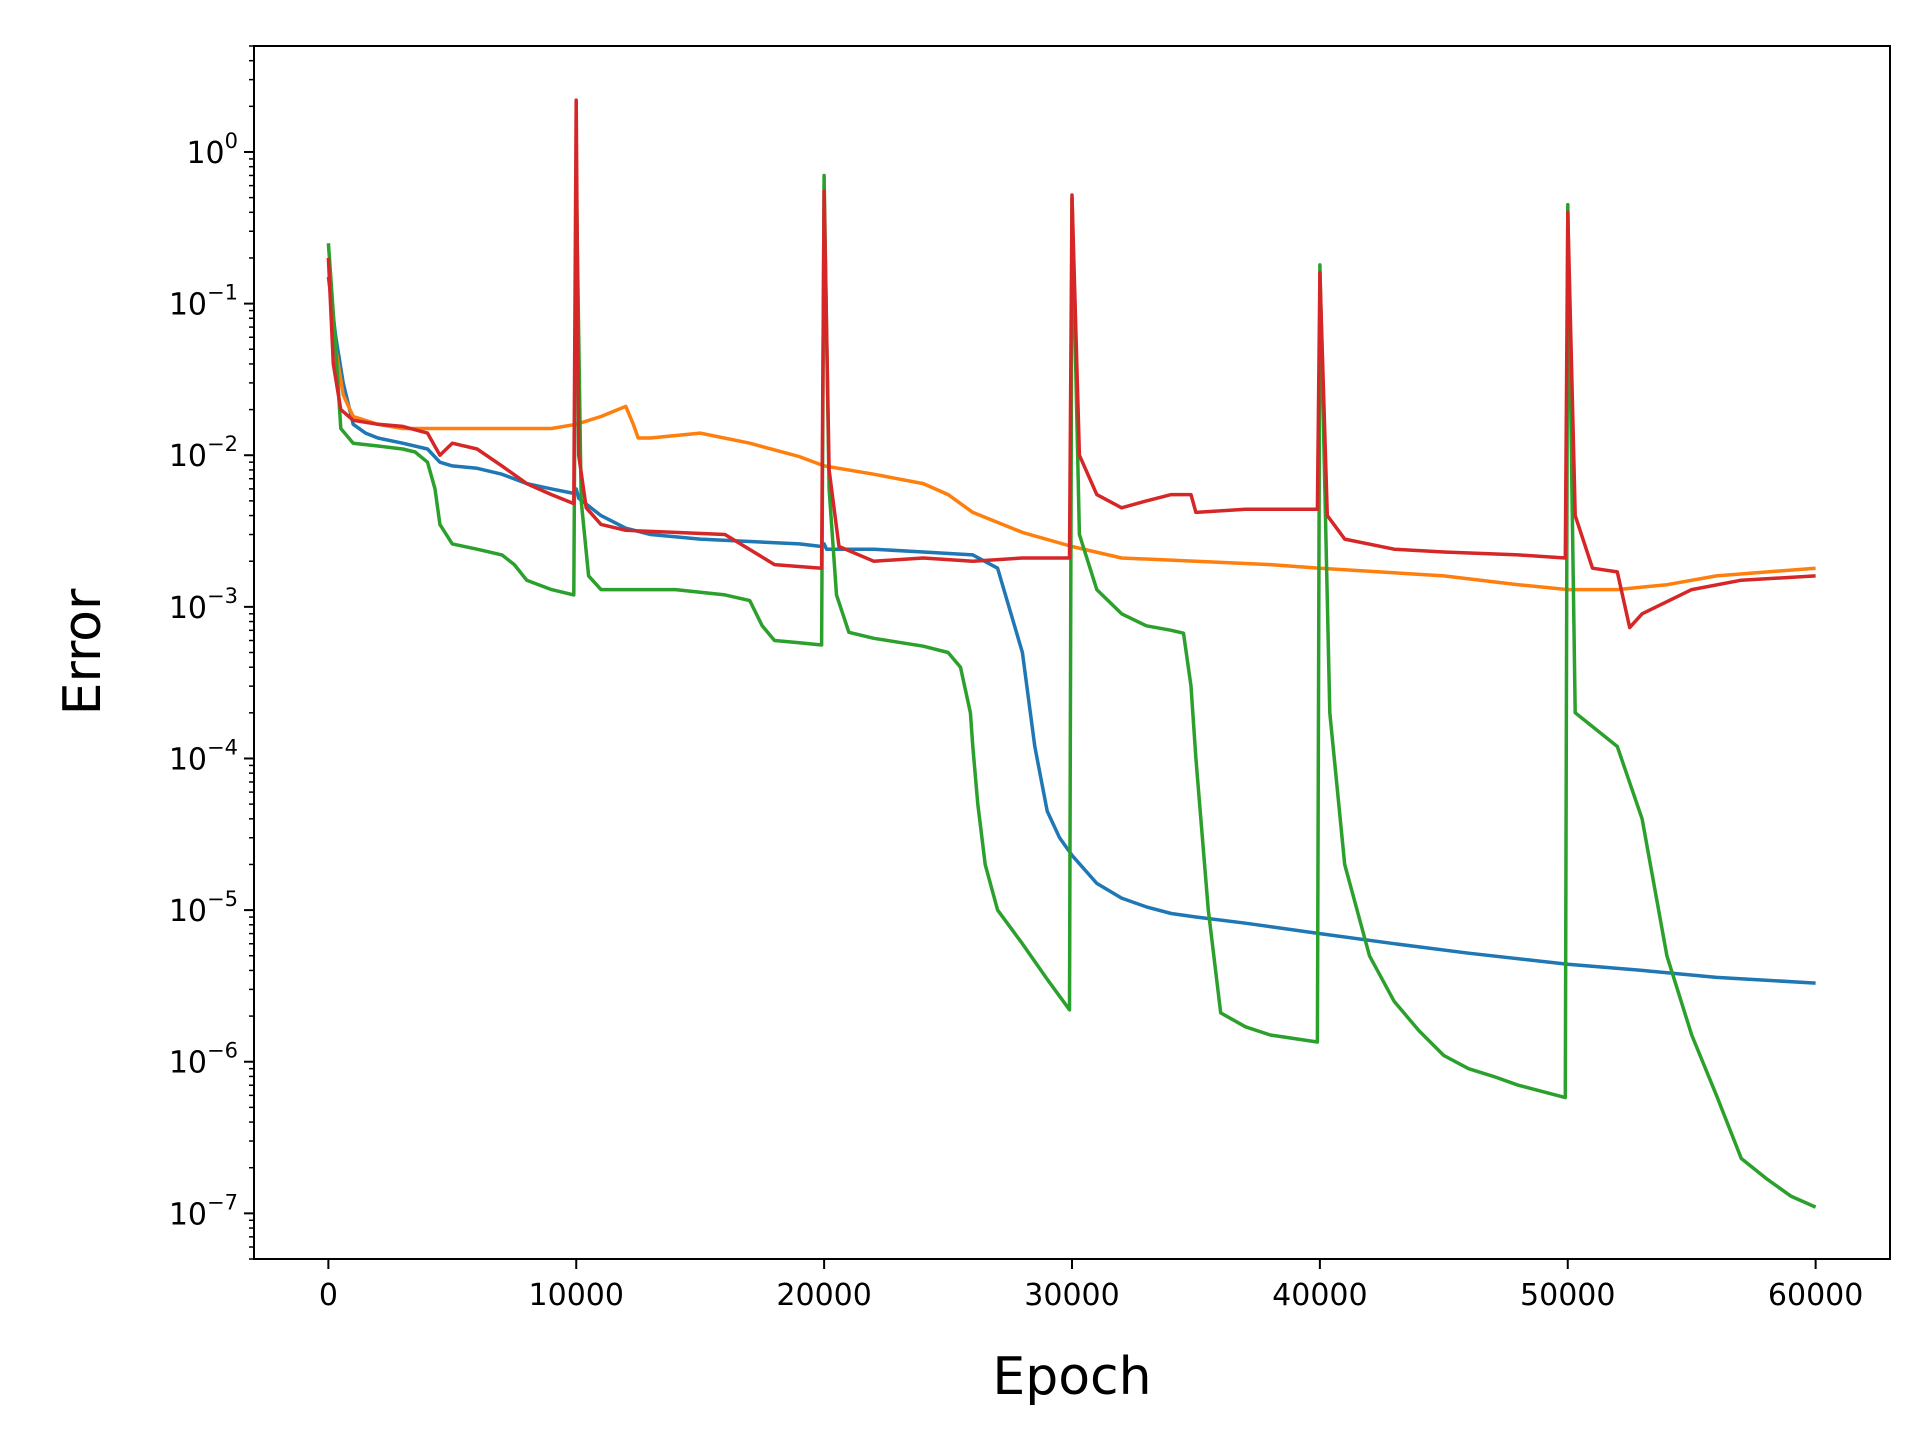 The height and width of the screenshot is (1440, 1920). What do you see at coordinates (823, 1295) in the screenshot?
I see `x-tick-label: 20000` at bounding box center [823, 1295].